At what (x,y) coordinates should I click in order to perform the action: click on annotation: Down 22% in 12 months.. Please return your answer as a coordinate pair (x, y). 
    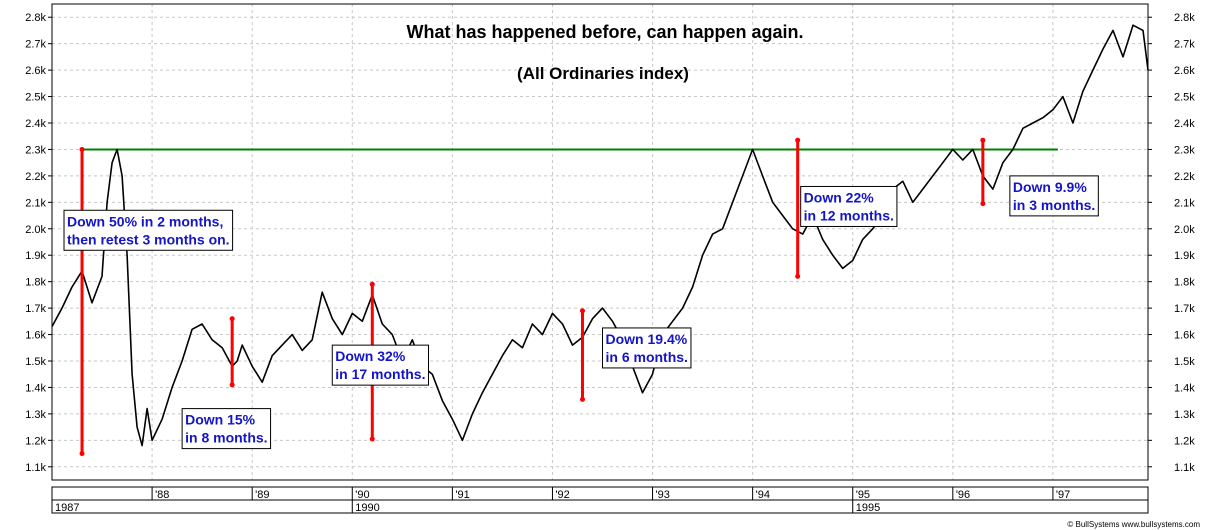
    Looking at the image, I should click on (849, 206).